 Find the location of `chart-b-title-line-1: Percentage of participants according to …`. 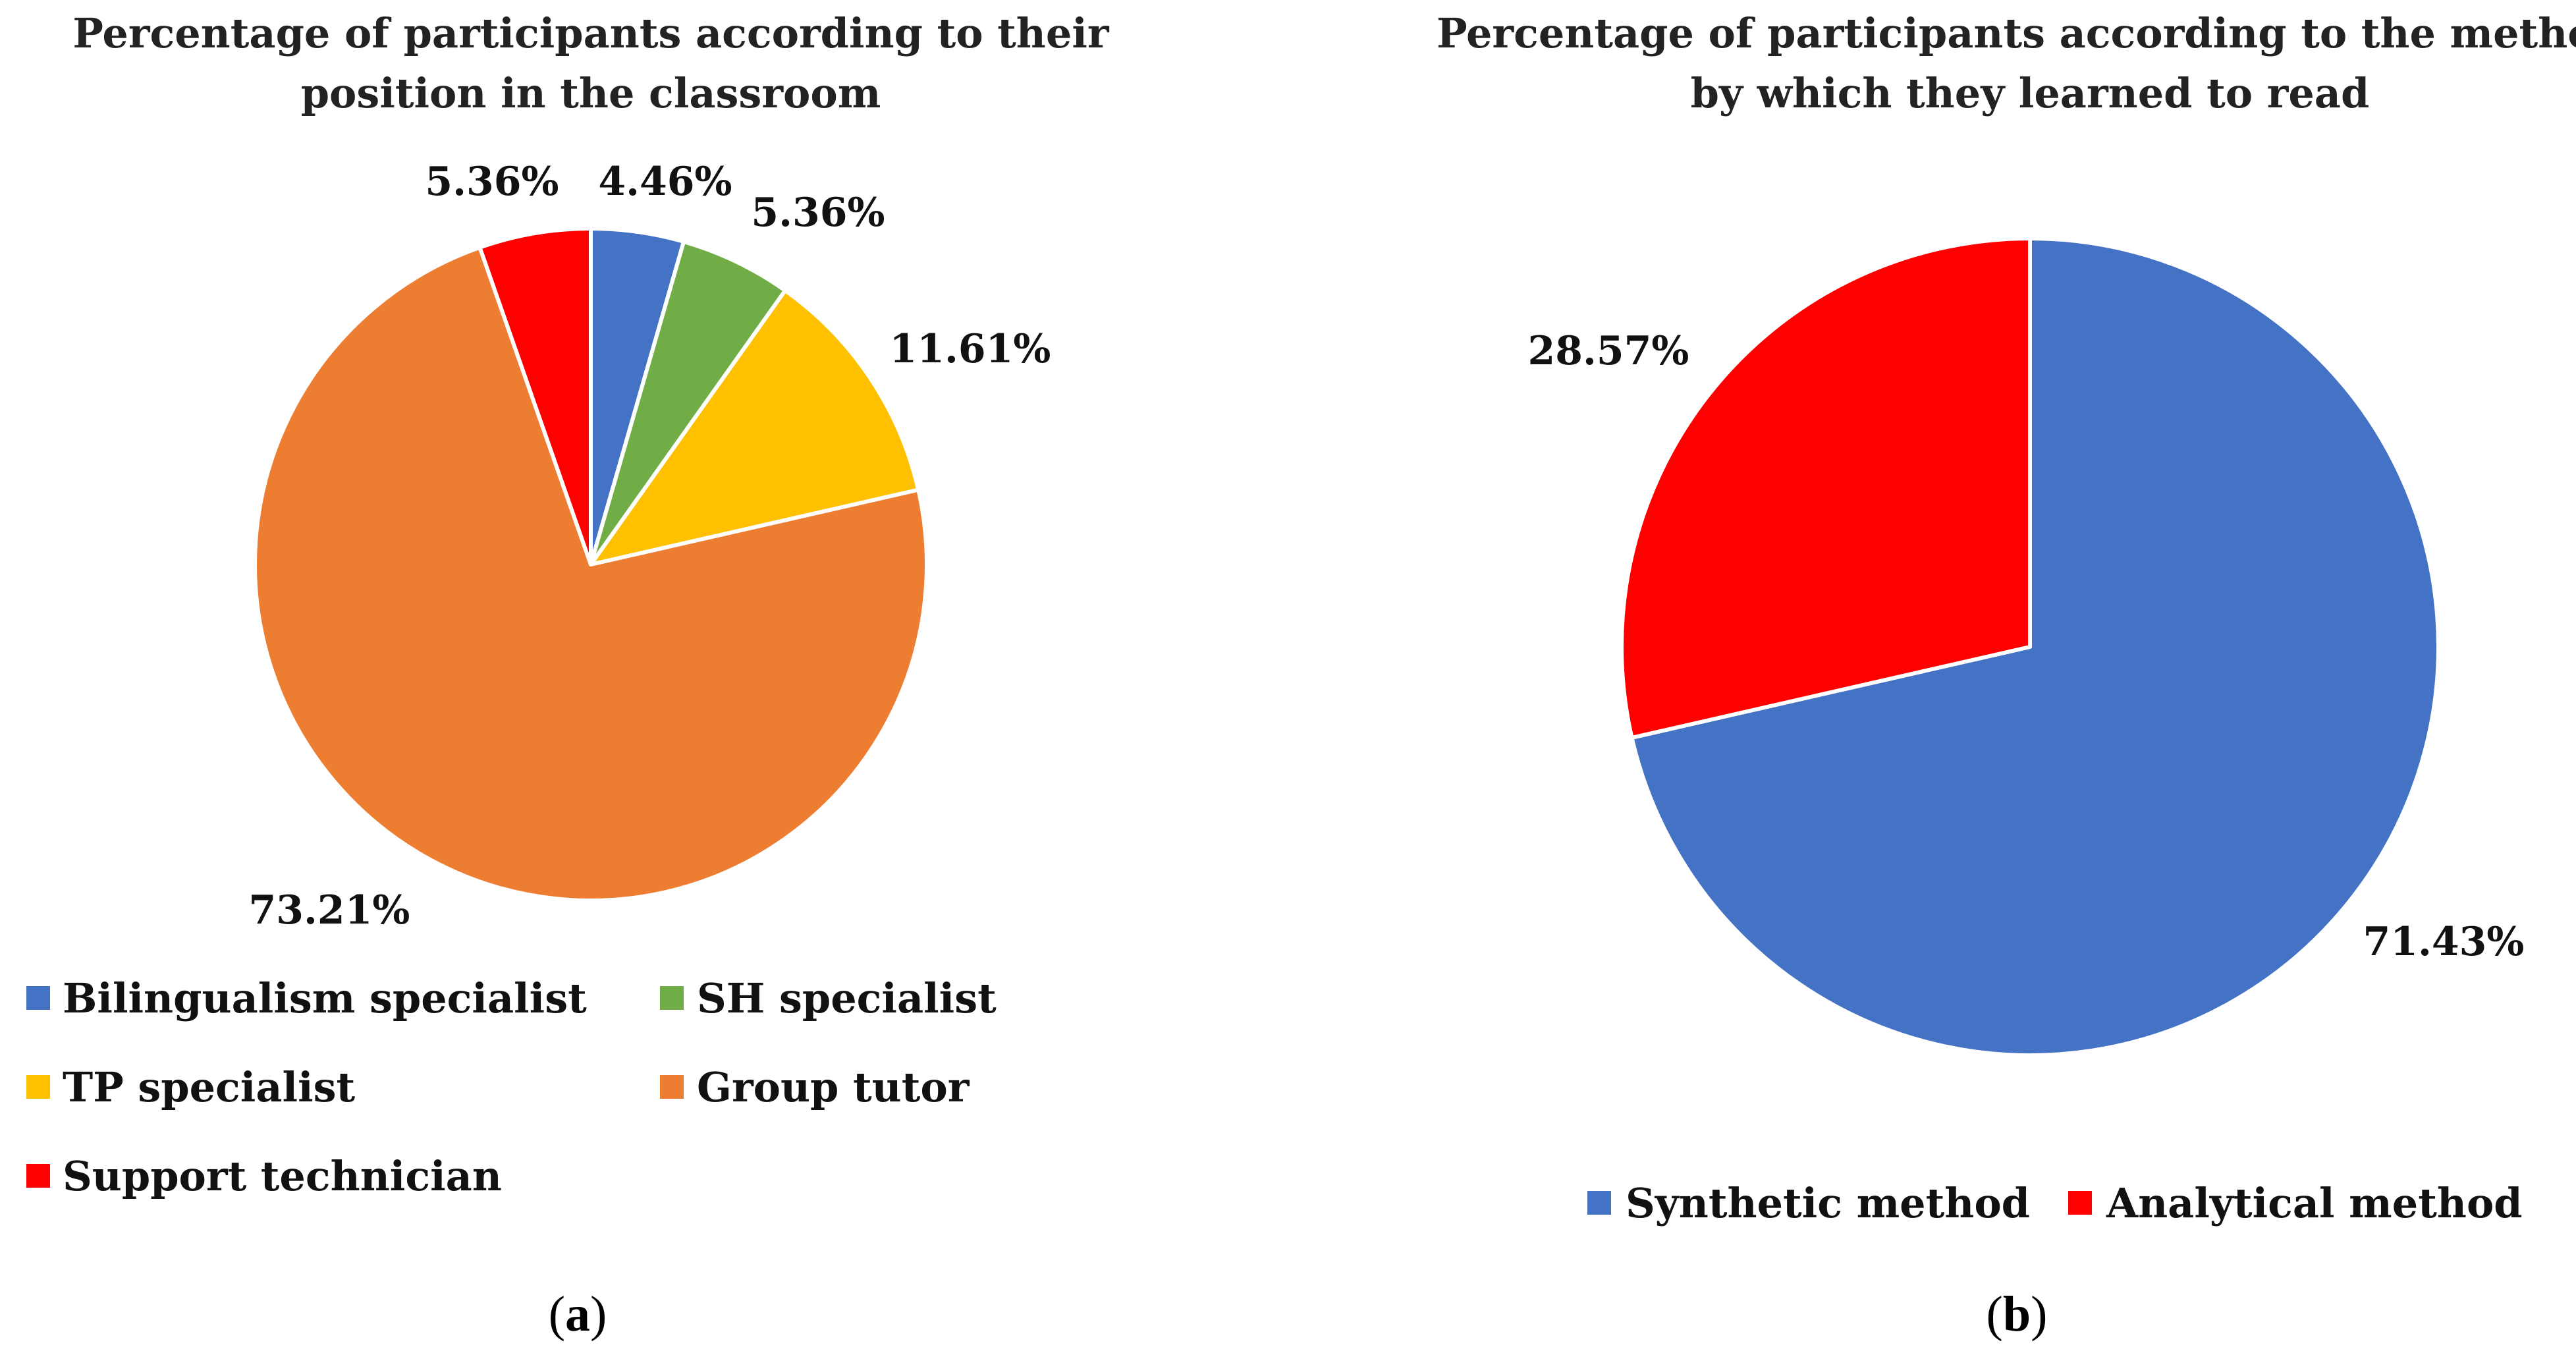

chart-b-title-line-1: Percentage of participants according to … is located at coordinates (2006, 33).